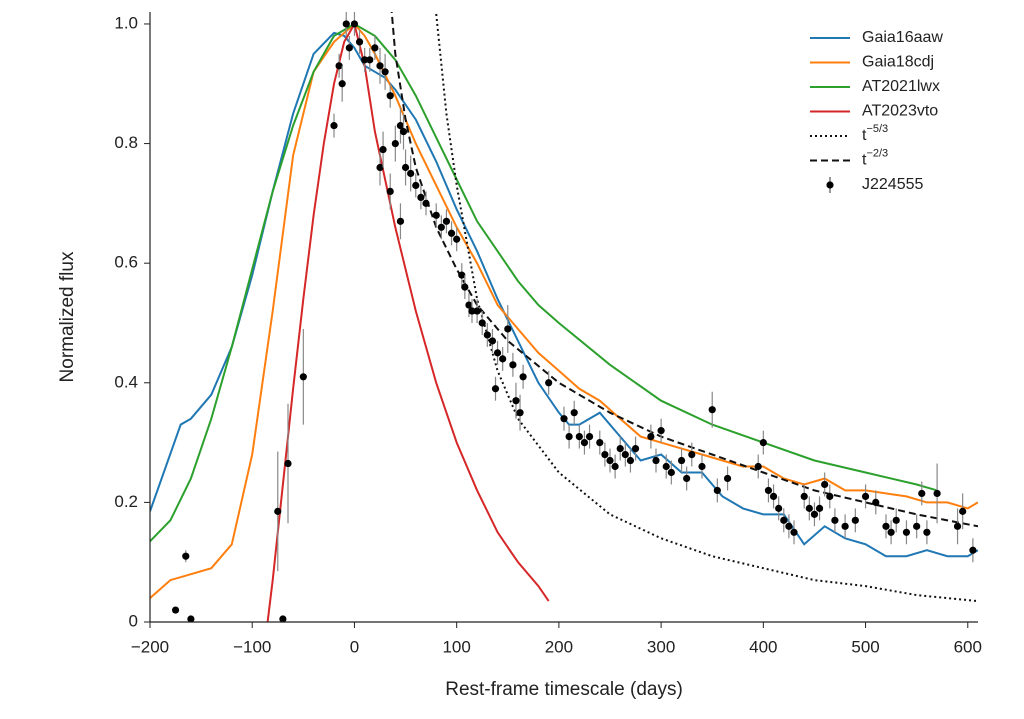  I want to click on legend-label: Gaia18cdj, so click(898, 62).